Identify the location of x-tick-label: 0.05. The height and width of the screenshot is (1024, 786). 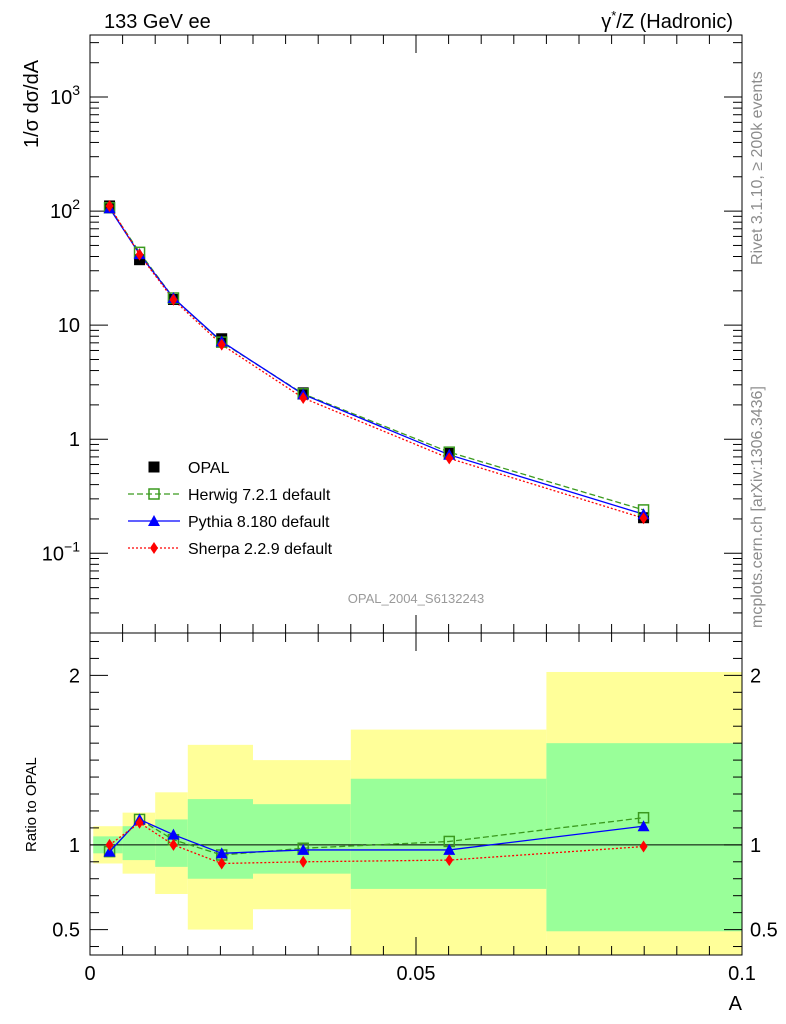
(416, 974).